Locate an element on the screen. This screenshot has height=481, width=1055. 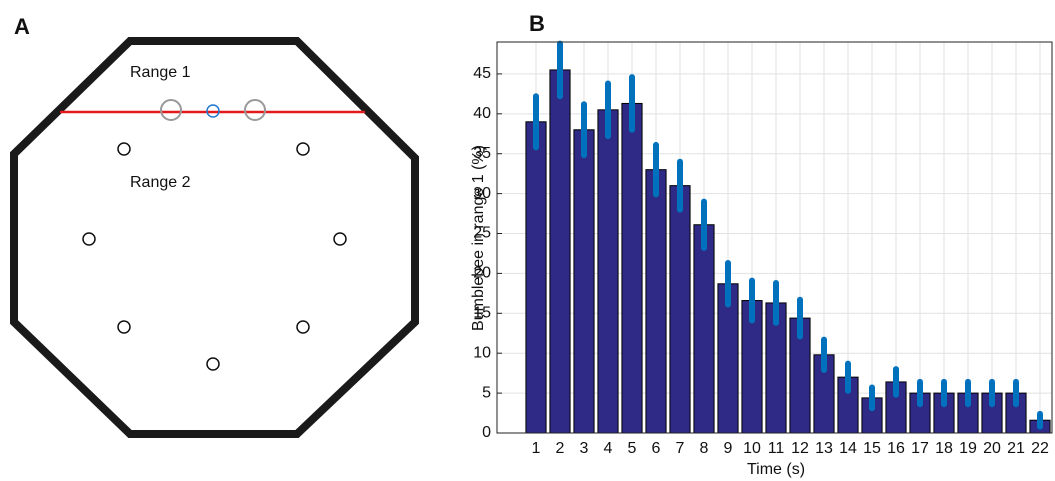
y-axis-label: Bumblebee in range 1 (%) is located at coordinates (478, 238).